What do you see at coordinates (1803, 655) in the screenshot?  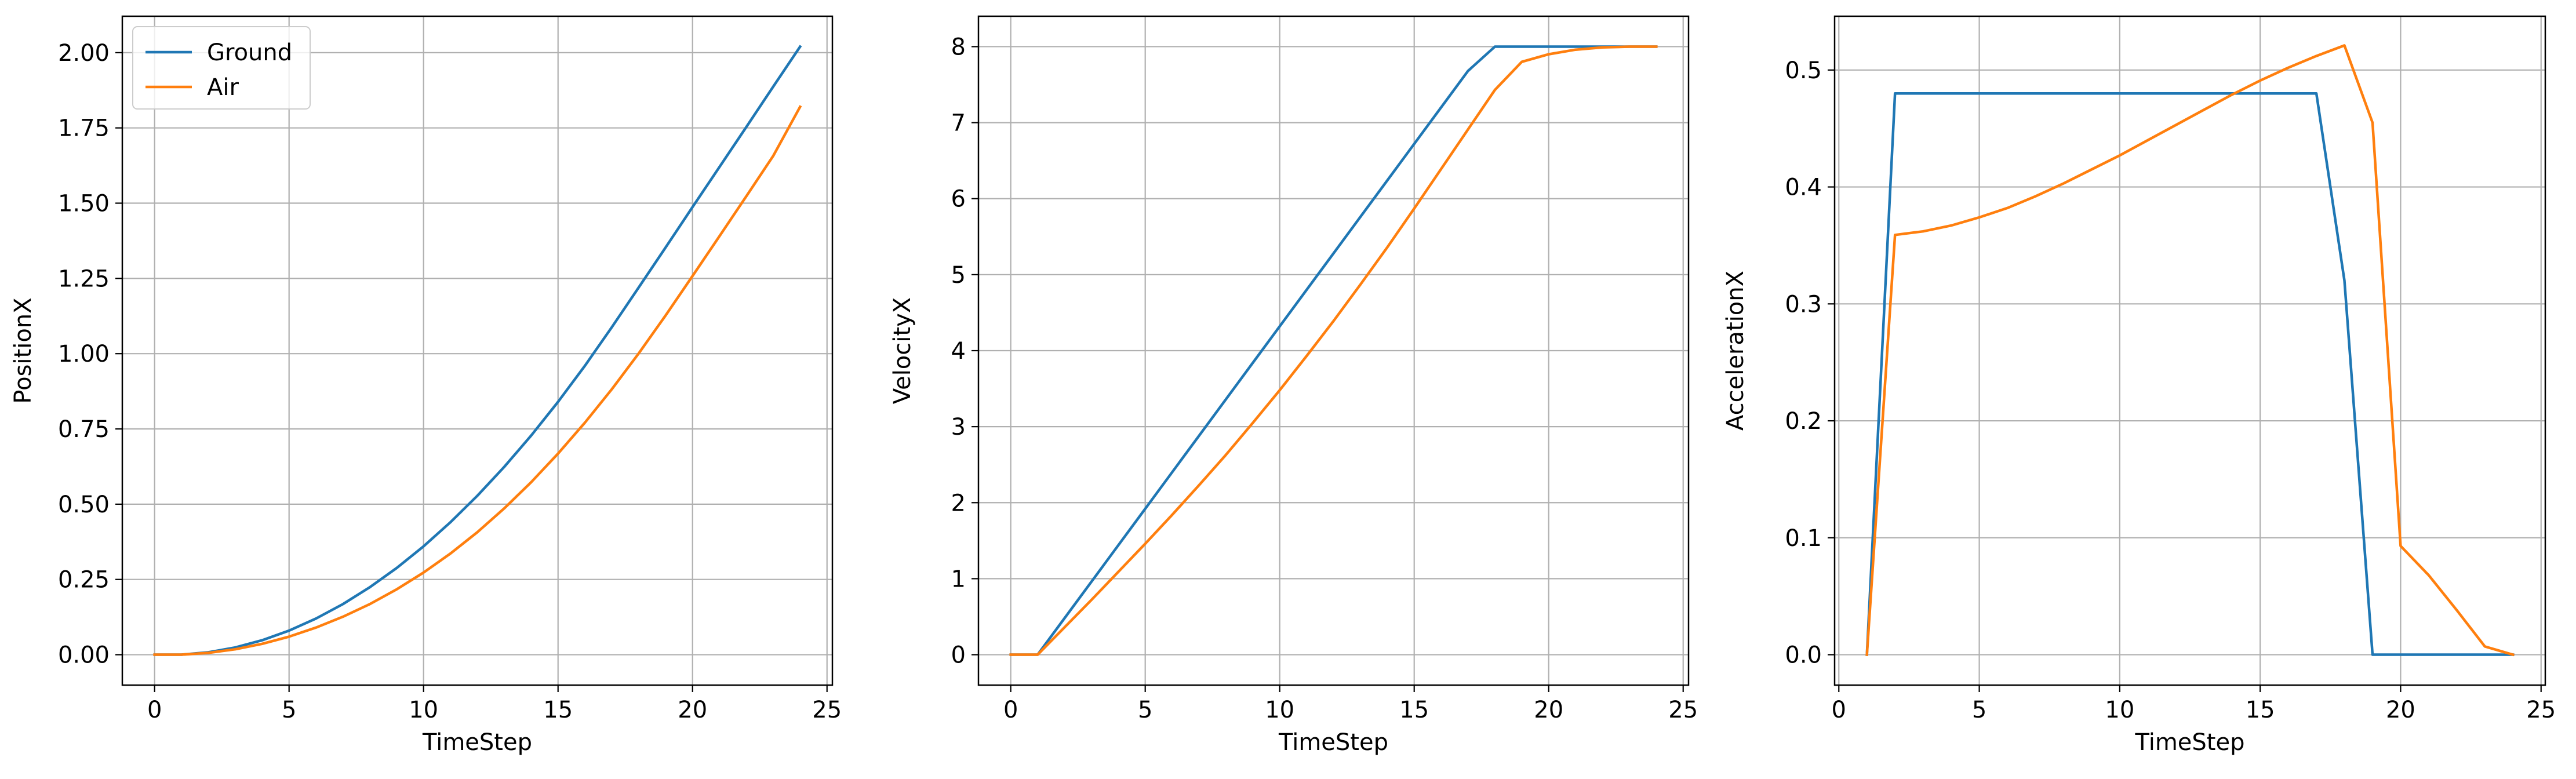 I see `acceleration-ytick-label-0: 0.0` at bounding box center [1803, 655].